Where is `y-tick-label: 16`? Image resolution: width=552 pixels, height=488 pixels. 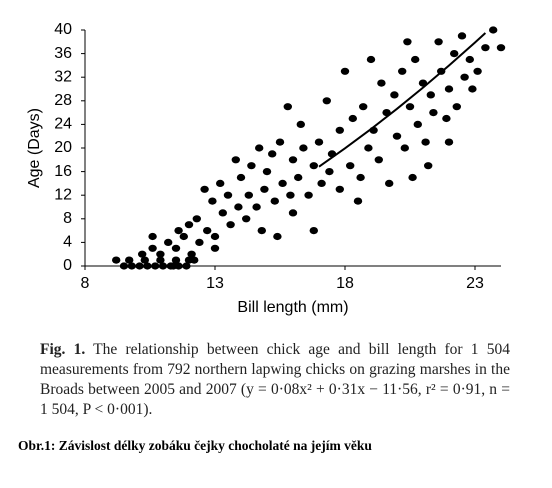 y-tick-label: 16 is located at coordinates (63, 171).